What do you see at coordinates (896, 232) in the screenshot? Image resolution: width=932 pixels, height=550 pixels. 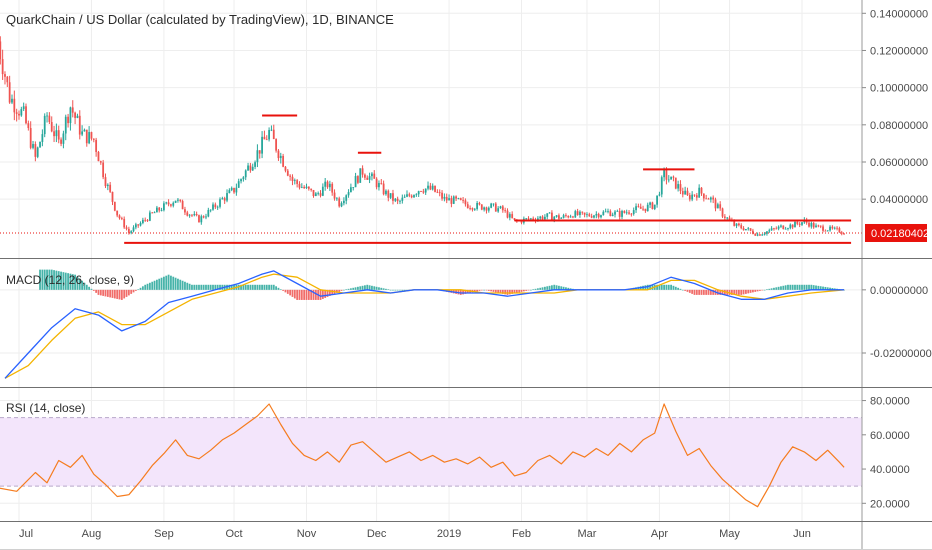 I see `last-price-tag-background` at bounding box center [896, 232].